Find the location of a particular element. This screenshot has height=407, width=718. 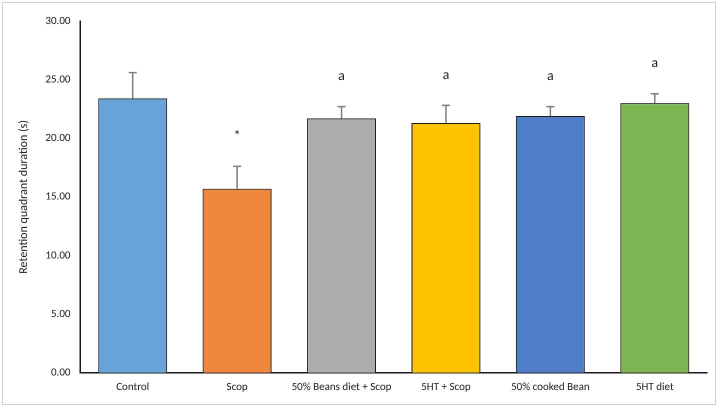

annotation: * is located at coordinates (237, 135).